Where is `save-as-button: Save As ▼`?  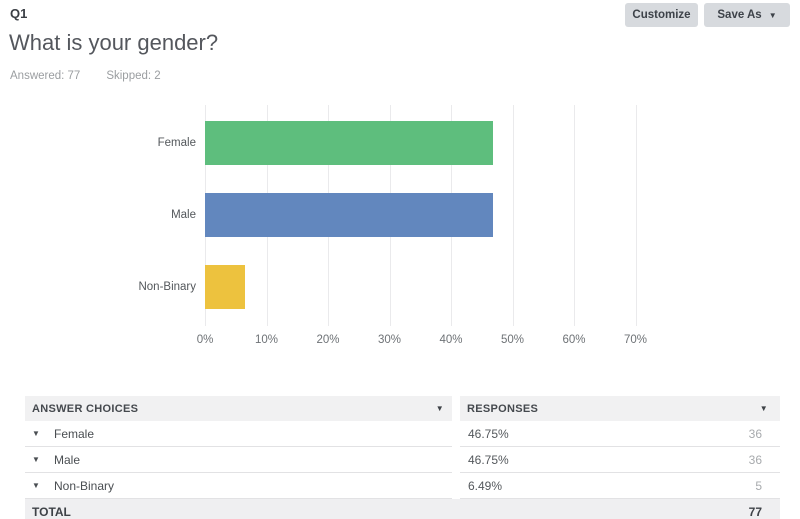 save-as-button: Save As ▼ is located at coordinates (747, 15).